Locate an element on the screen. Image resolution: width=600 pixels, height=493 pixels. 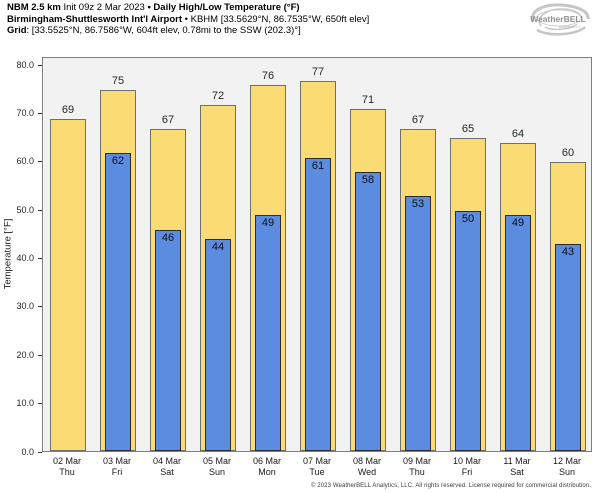
x-tick-day: Tue is located at coordinates (317, 472).